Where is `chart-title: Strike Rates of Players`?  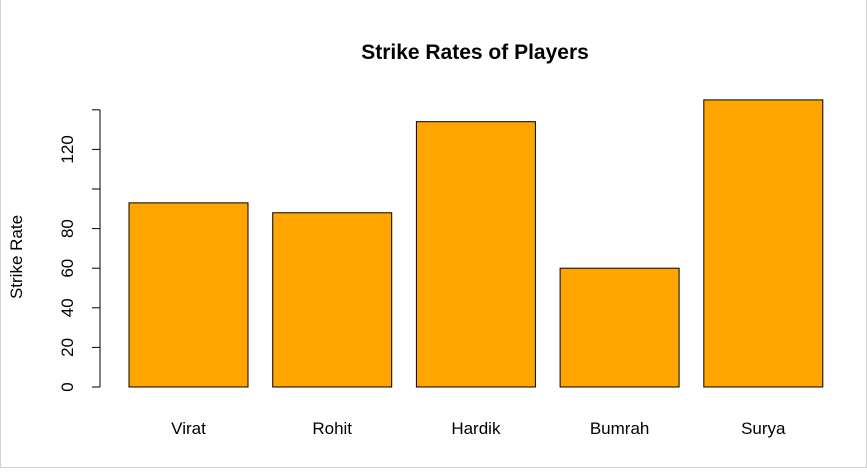
chart-title: Strike Rates of Players is located at coordinates (475, 52).